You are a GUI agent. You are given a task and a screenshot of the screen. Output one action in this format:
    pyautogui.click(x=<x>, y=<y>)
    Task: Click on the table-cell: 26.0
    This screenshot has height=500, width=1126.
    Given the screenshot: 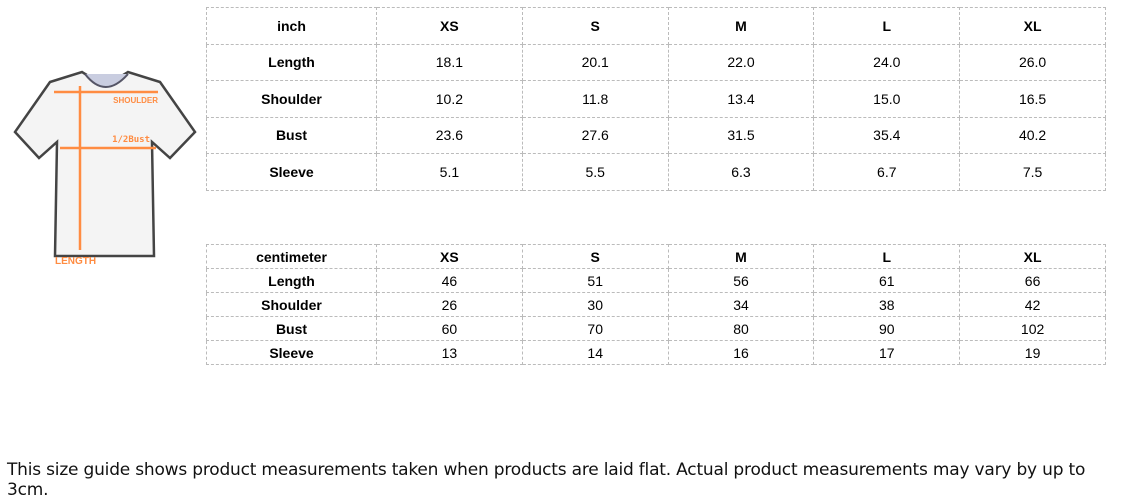 What is the action you would take?
    pyautogui.click(x=1032, y=62)
    